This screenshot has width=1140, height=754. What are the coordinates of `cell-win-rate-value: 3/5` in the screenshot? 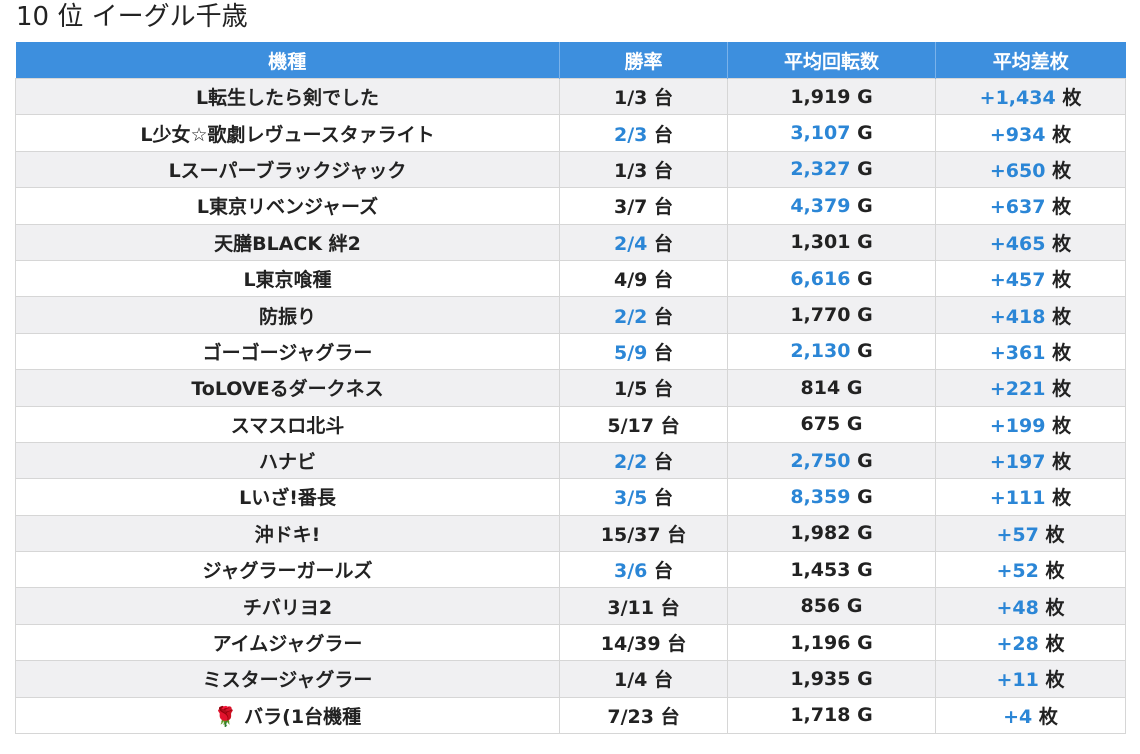 It's located at (630, 498).